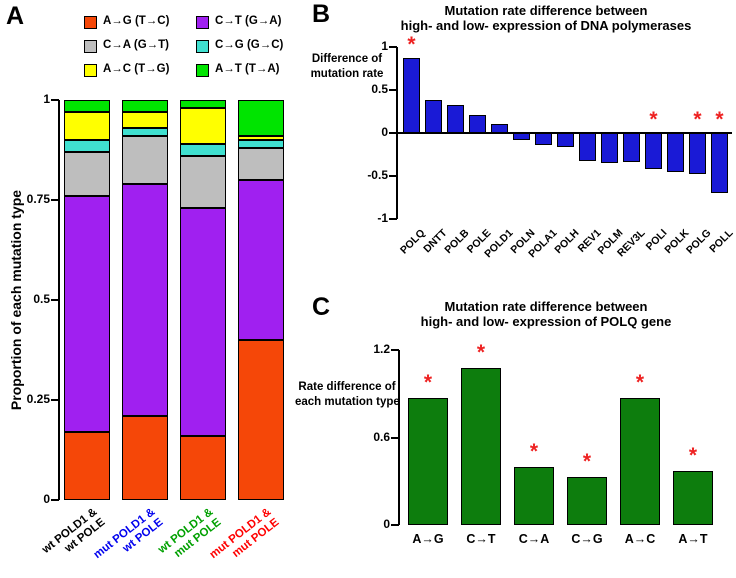  What do you see at coordinates (534, 539) in the screenshot?
I see `x-tick-label: C→A` at bounding box center [534, 539].